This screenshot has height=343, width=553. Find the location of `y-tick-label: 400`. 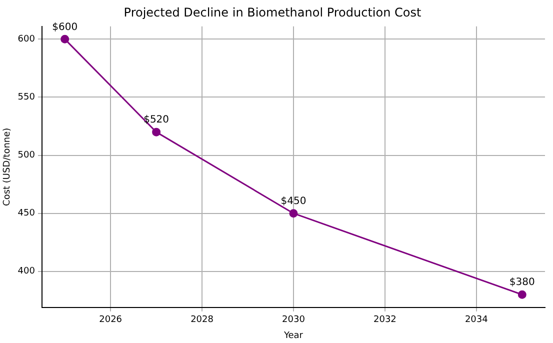

y-tick-label: 400 is located at coordinates (27, 271).